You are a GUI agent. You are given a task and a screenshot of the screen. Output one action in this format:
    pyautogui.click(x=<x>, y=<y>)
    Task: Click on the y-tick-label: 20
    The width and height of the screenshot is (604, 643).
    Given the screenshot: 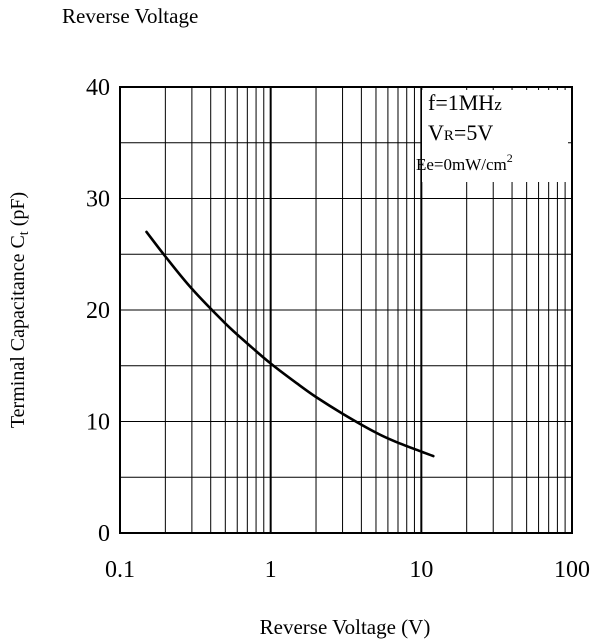 What is the action you would take?
    pyautogui.click(x=98, y=311)
    